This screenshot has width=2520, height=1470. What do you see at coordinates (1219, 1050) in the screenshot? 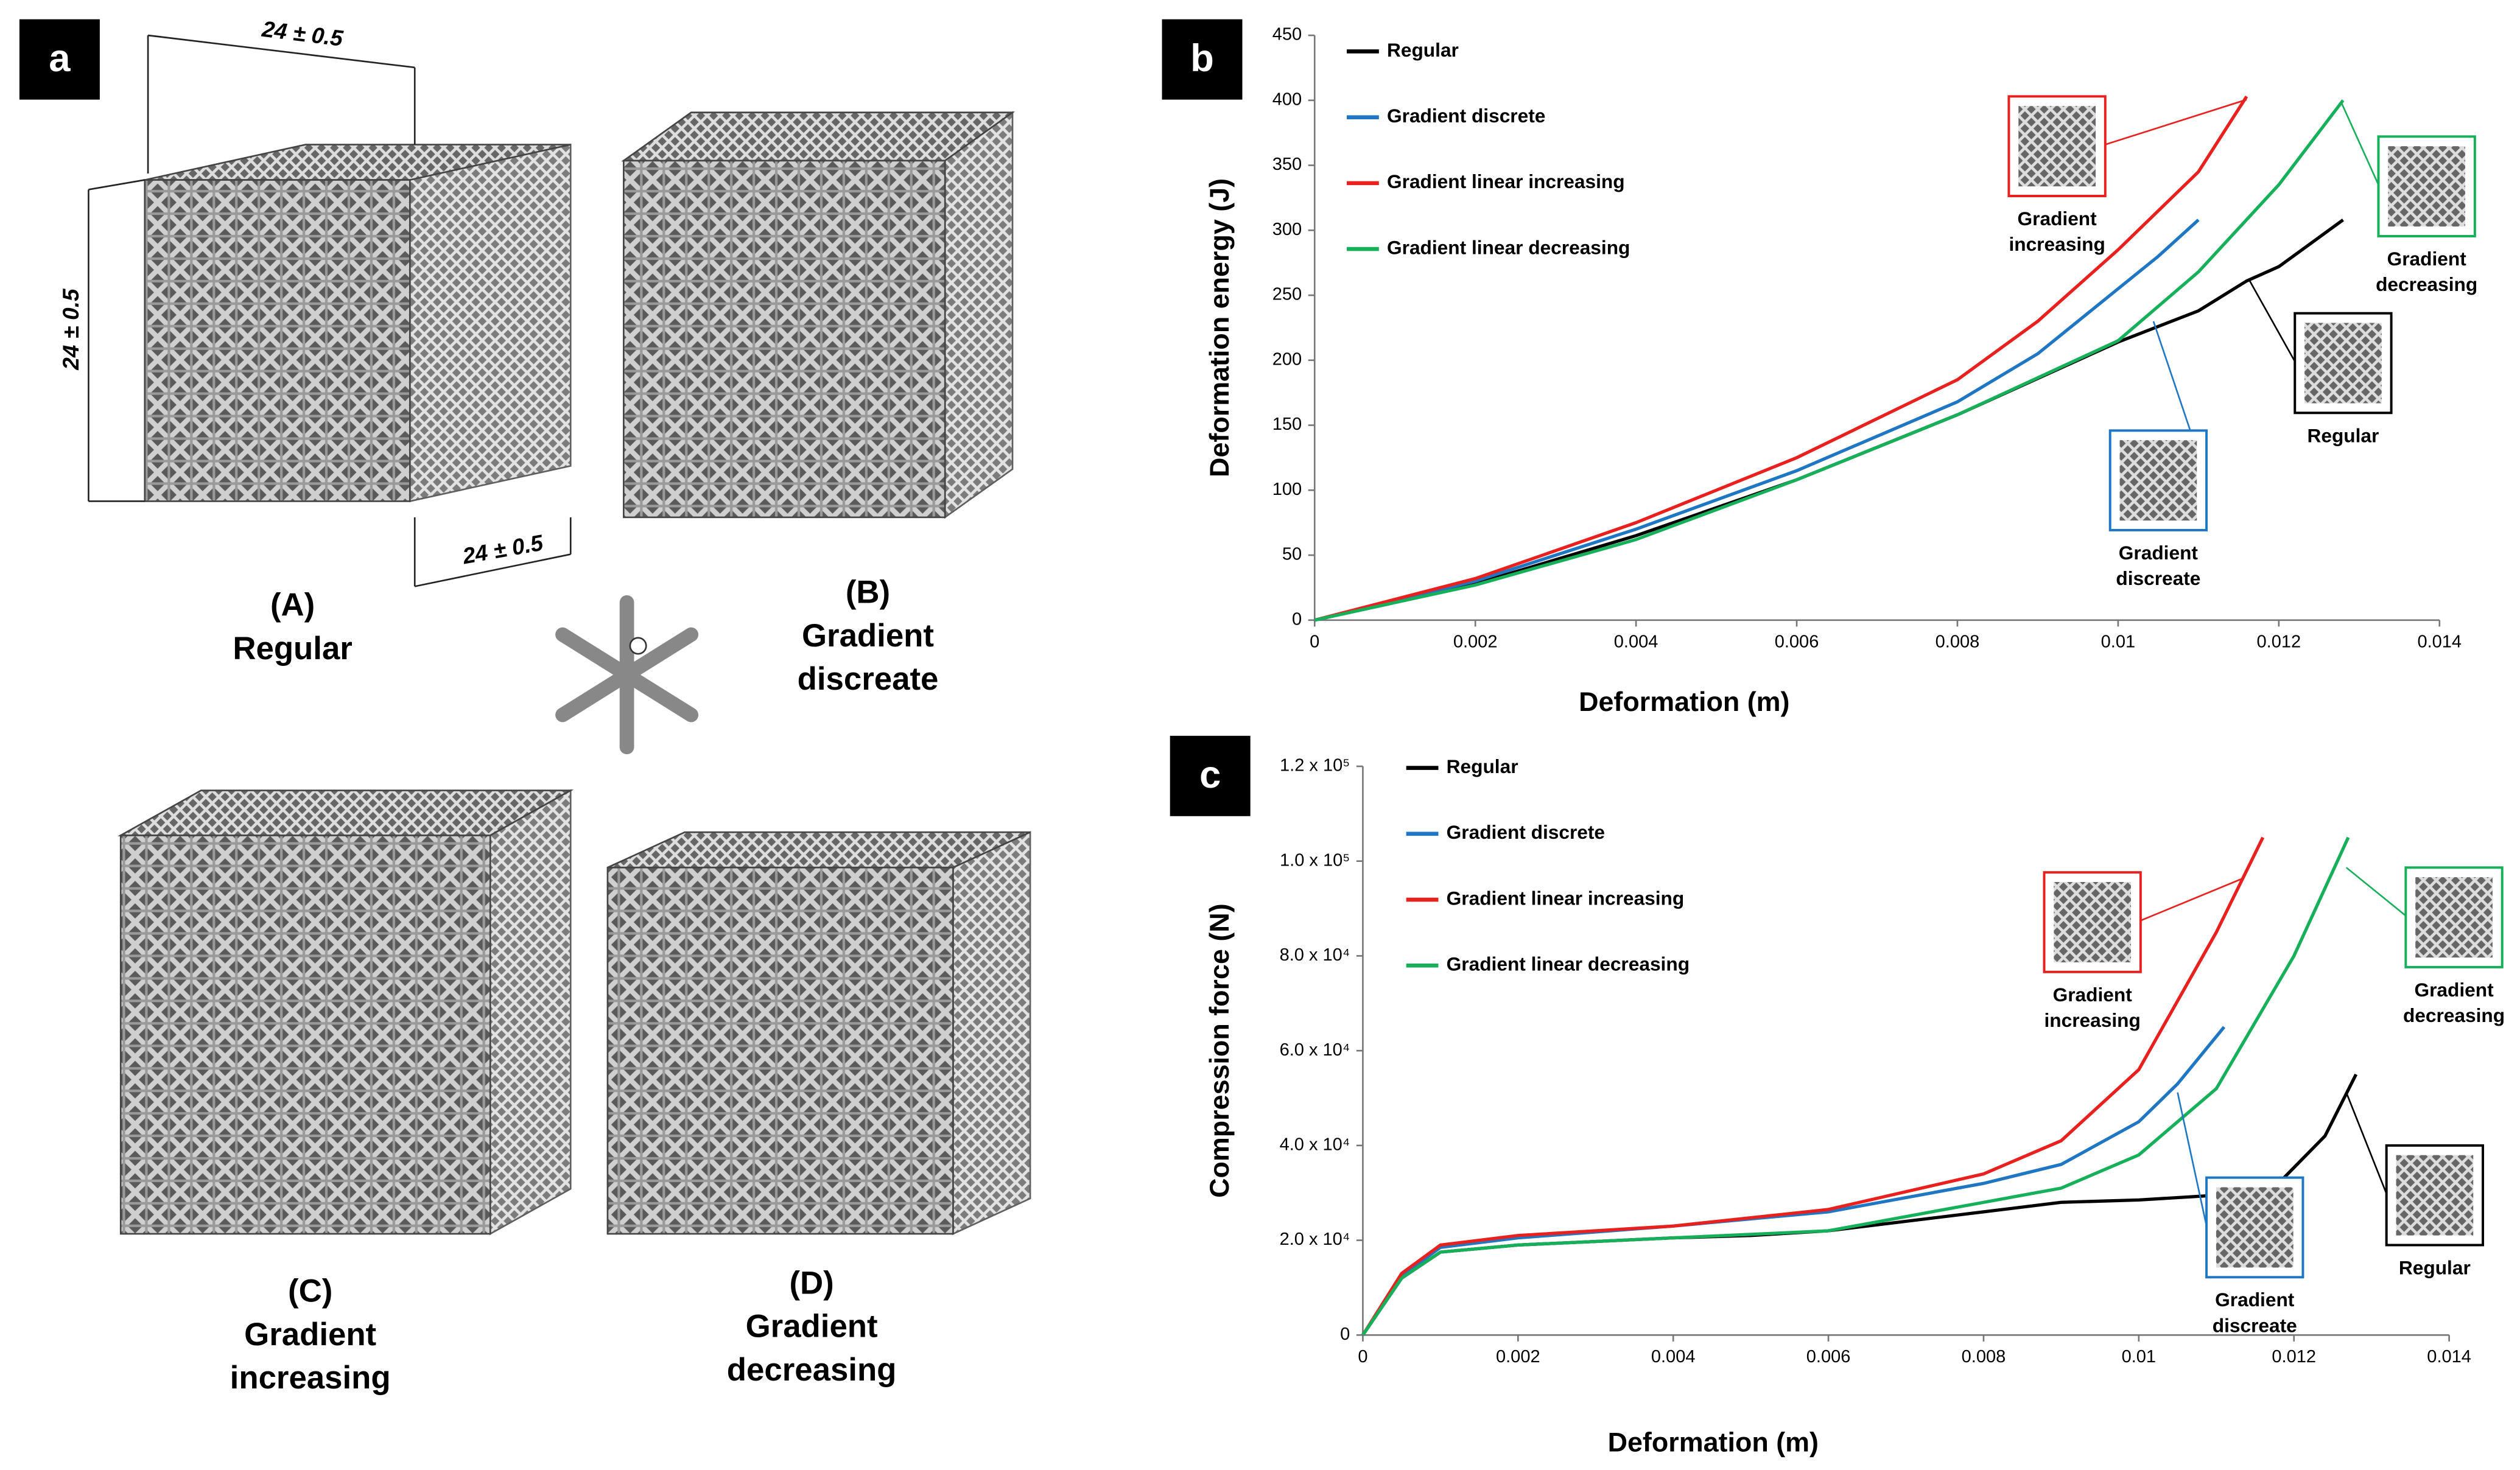
I see `y-axis-label: Compression force (N)` at bounding box center [1219, 1050].